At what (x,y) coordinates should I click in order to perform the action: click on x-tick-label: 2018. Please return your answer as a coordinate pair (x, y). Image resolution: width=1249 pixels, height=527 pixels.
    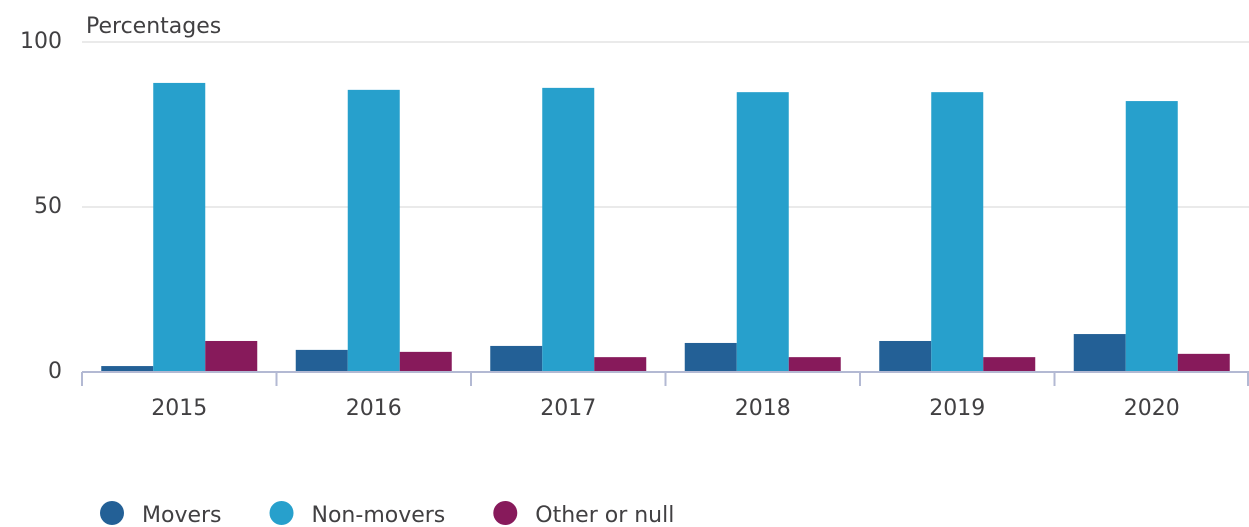
    Looking at the image, I should click on (763, 408).